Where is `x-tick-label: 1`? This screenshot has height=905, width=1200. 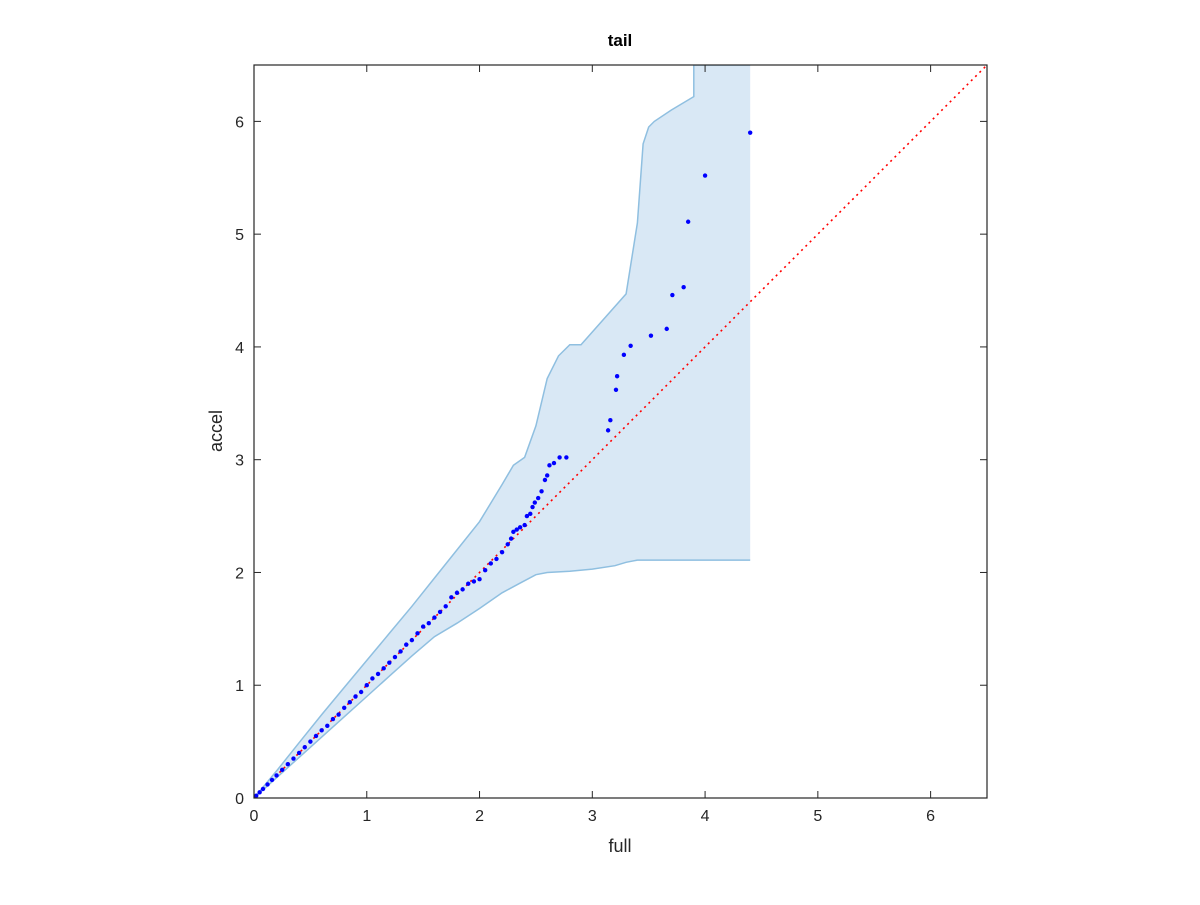 x-tick-label: 1 is located at coordinates (366, 816).